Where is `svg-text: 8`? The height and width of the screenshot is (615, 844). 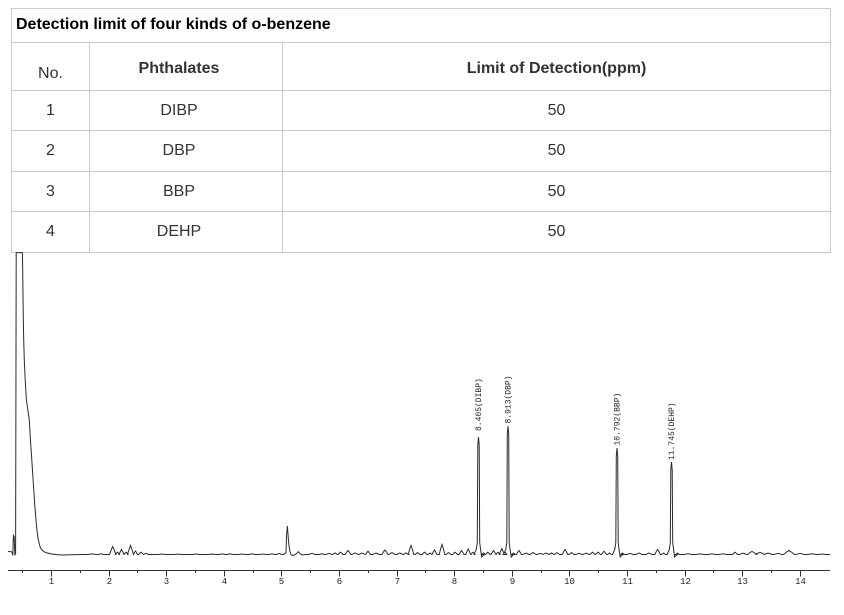 svg-text: 8 is located at coordinates (454, 582).